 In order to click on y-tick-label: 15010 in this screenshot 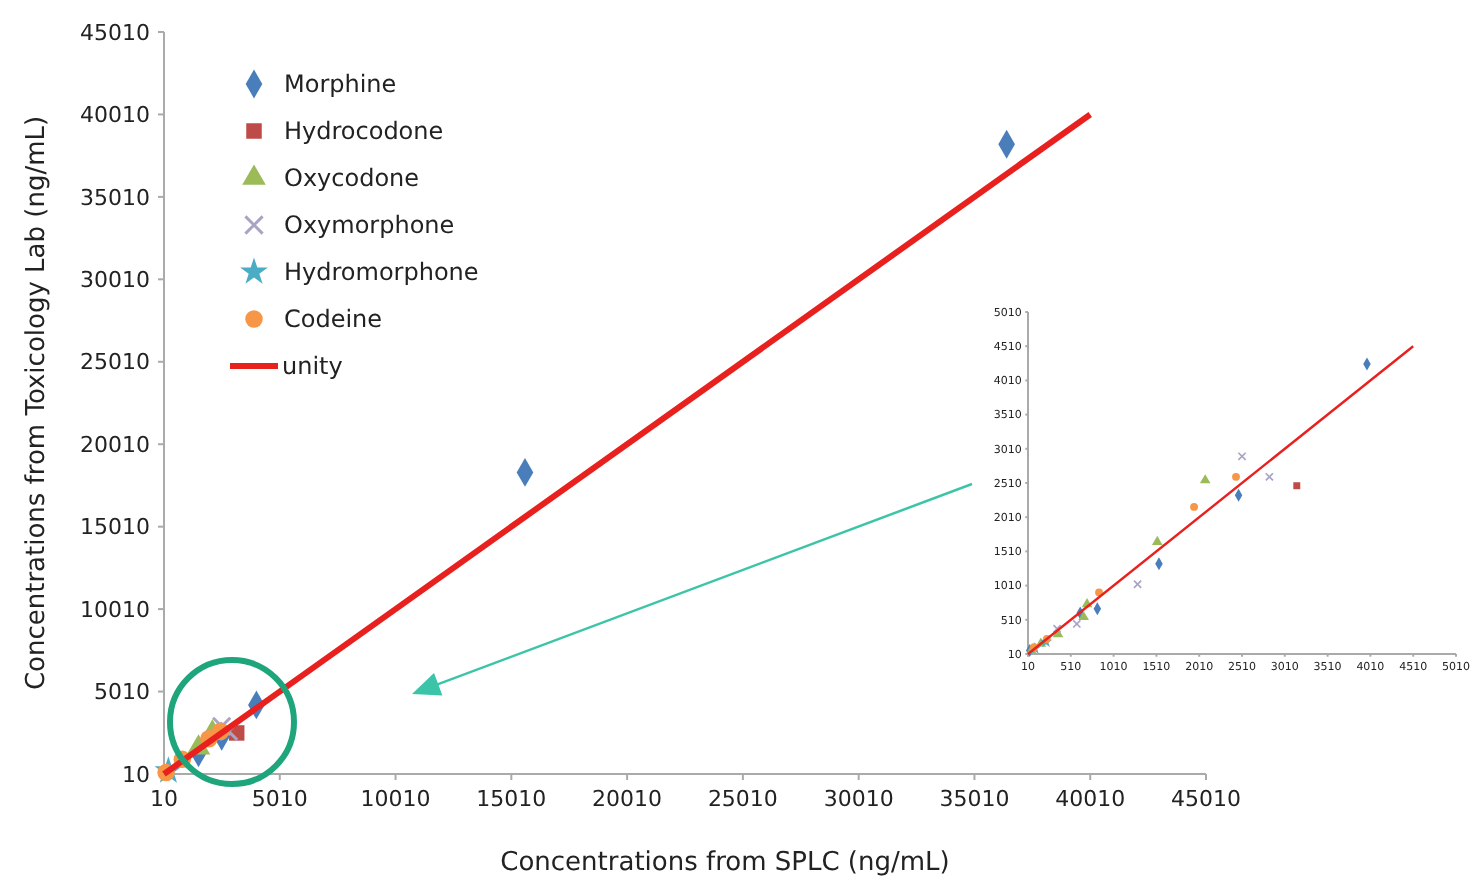, I will do `click(115, 527)`.